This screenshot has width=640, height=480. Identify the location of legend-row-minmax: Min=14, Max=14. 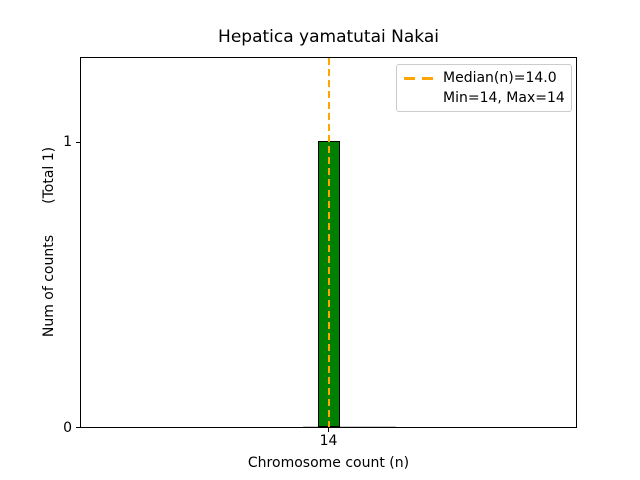
(484, 98).